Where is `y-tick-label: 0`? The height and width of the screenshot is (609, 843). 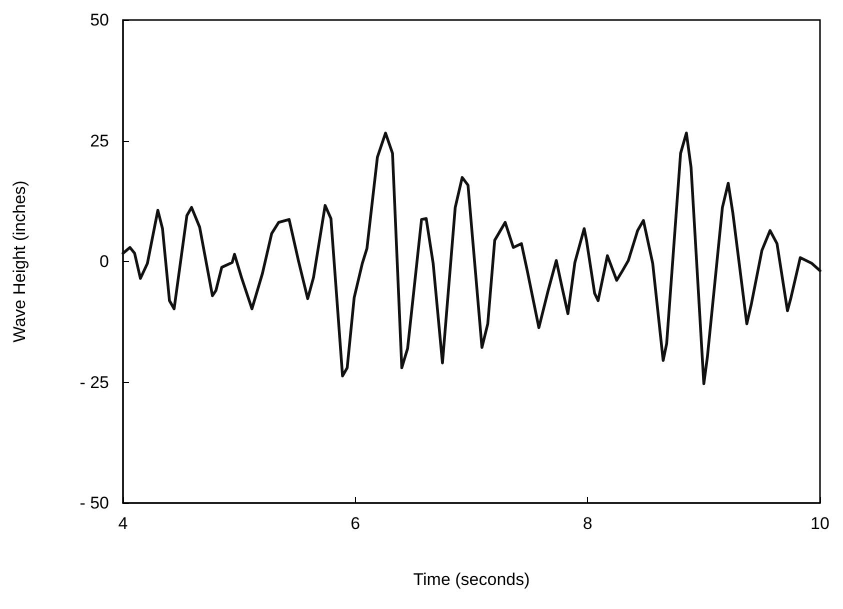
y-tick-label: 0 is located at coordinates (104, 261).